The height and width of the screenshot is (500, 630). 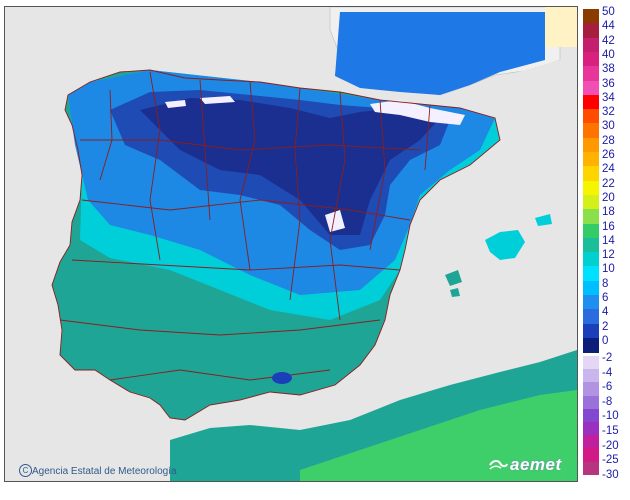 I want to click on legend-label: 34, so click(x=608, y=97).